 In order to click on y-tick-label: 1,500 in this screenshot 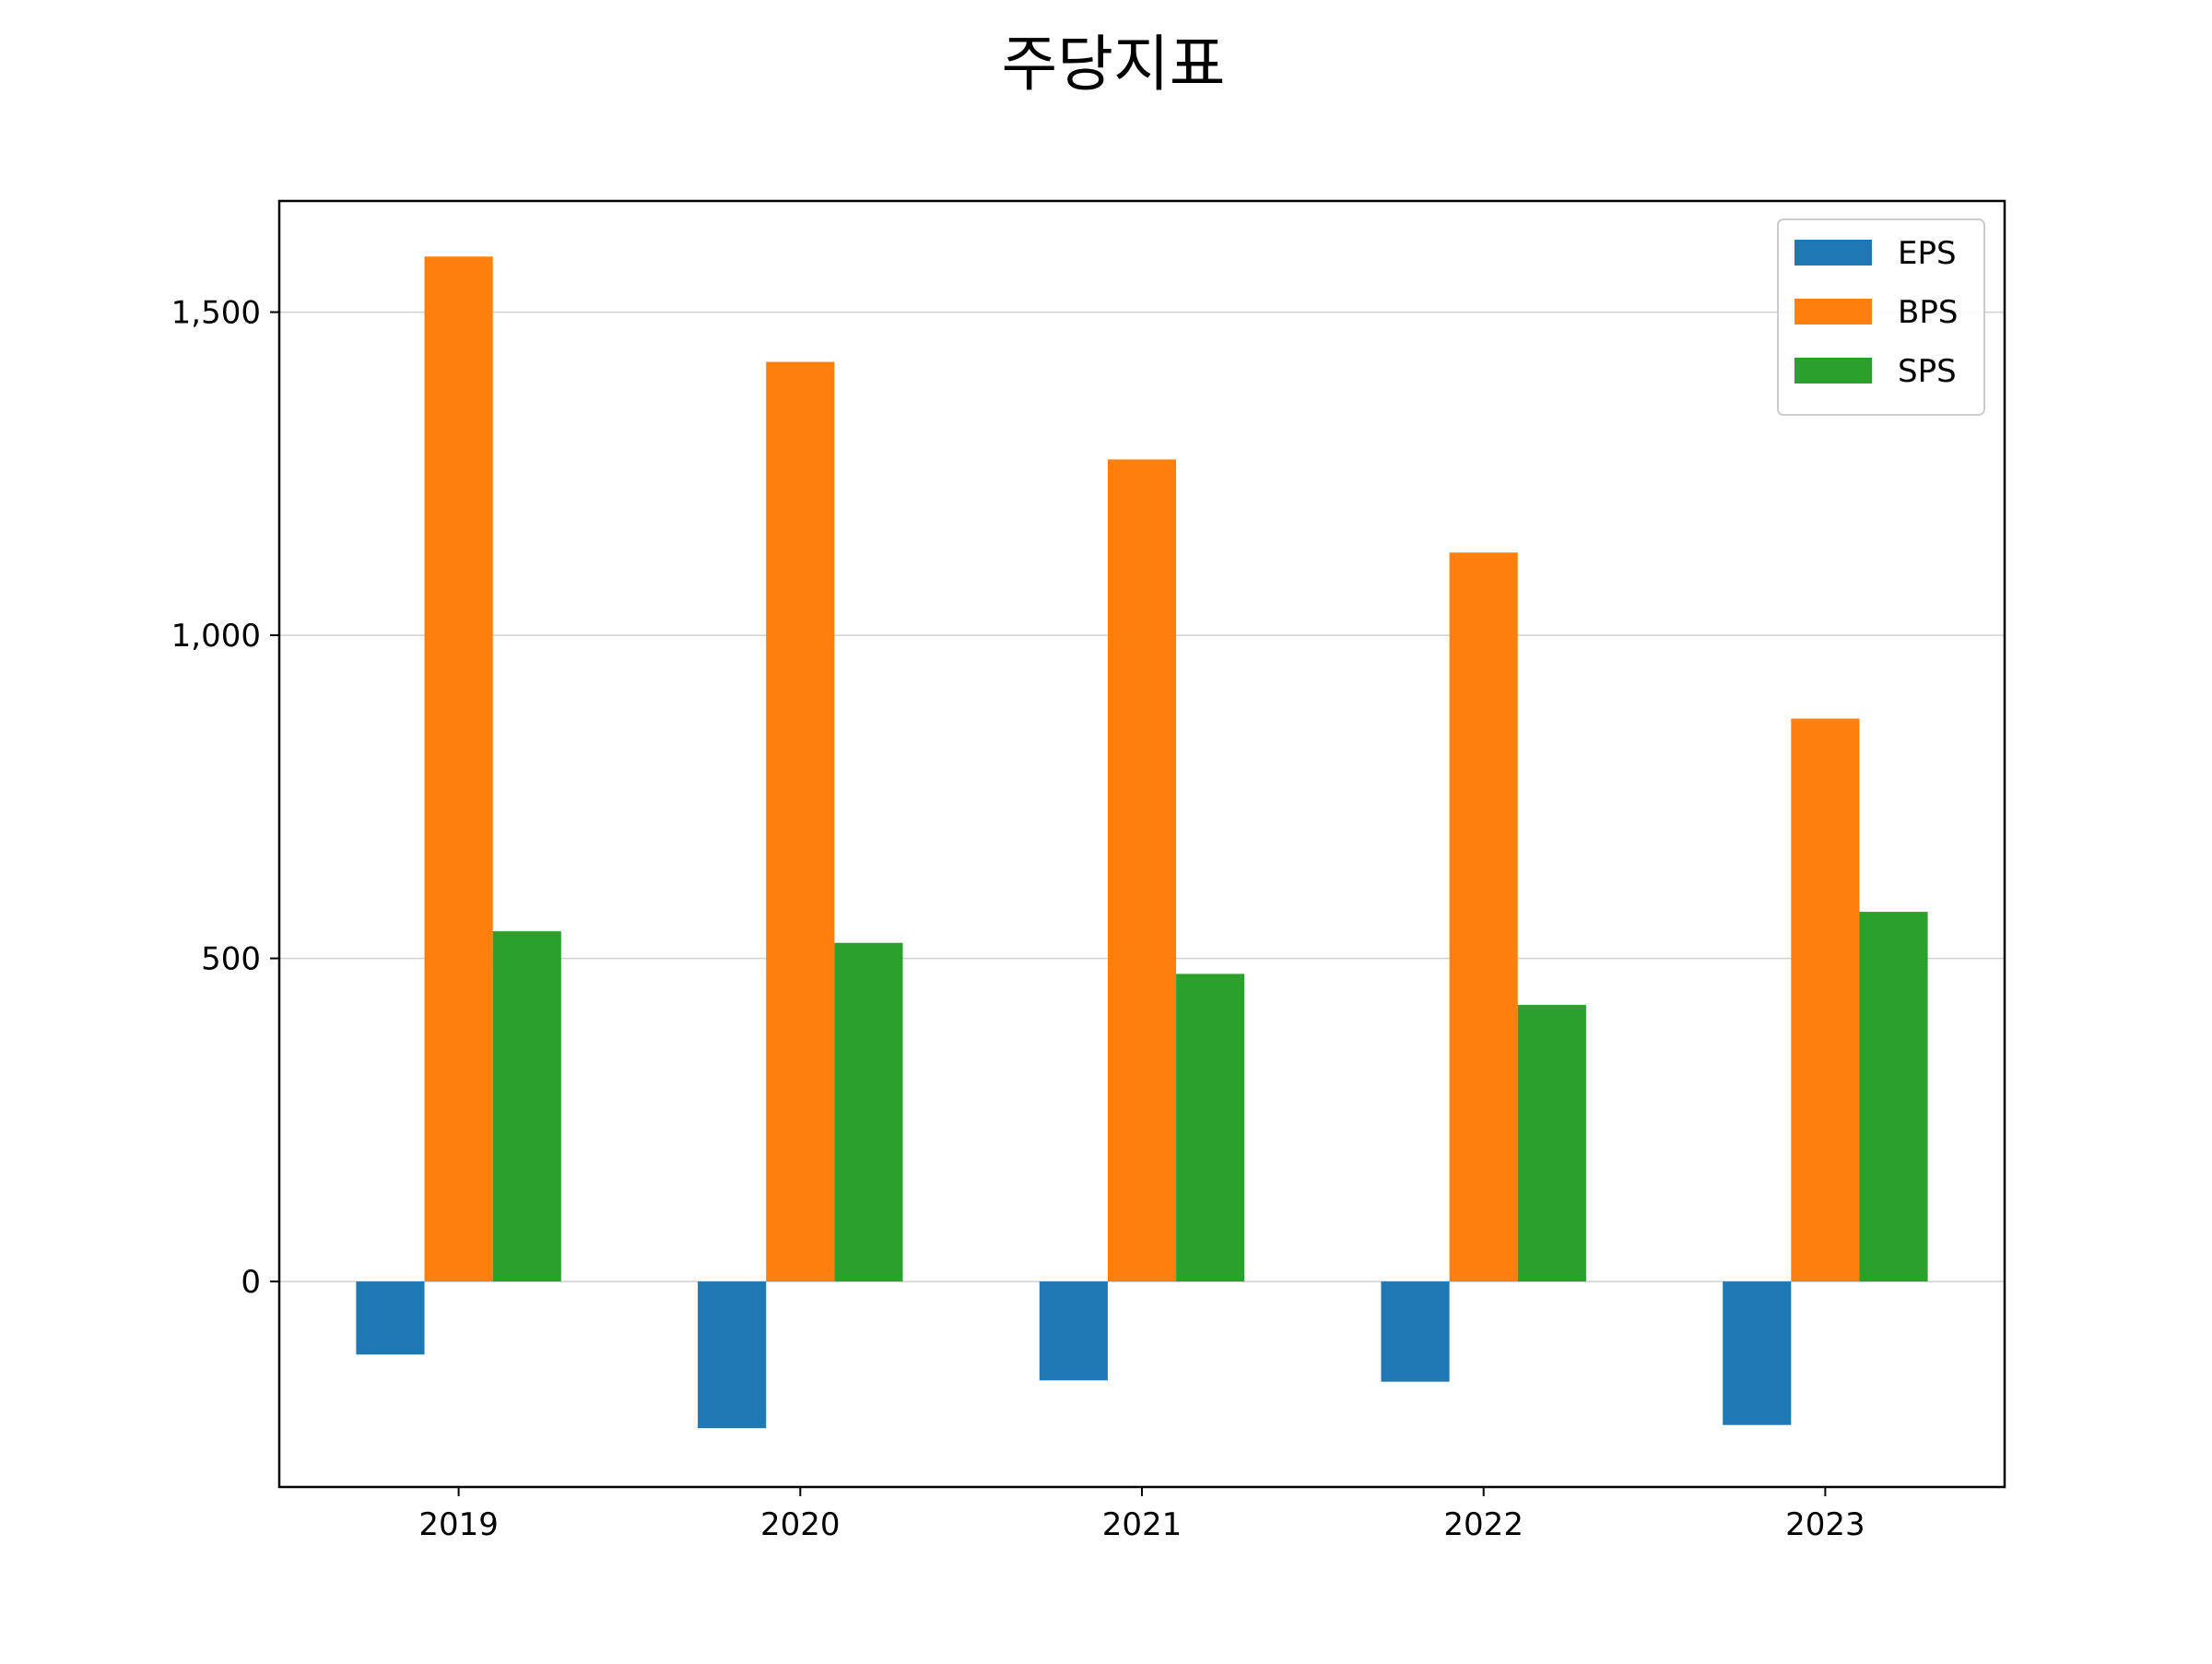, I will do `click(216, 313)`.